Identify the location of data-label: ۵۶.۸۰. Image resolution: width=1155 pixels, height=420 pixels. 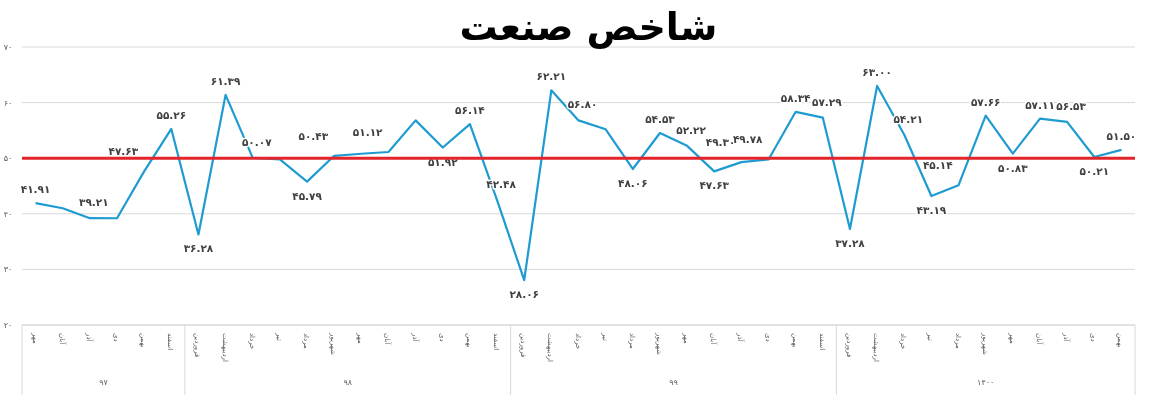
(582, 104).